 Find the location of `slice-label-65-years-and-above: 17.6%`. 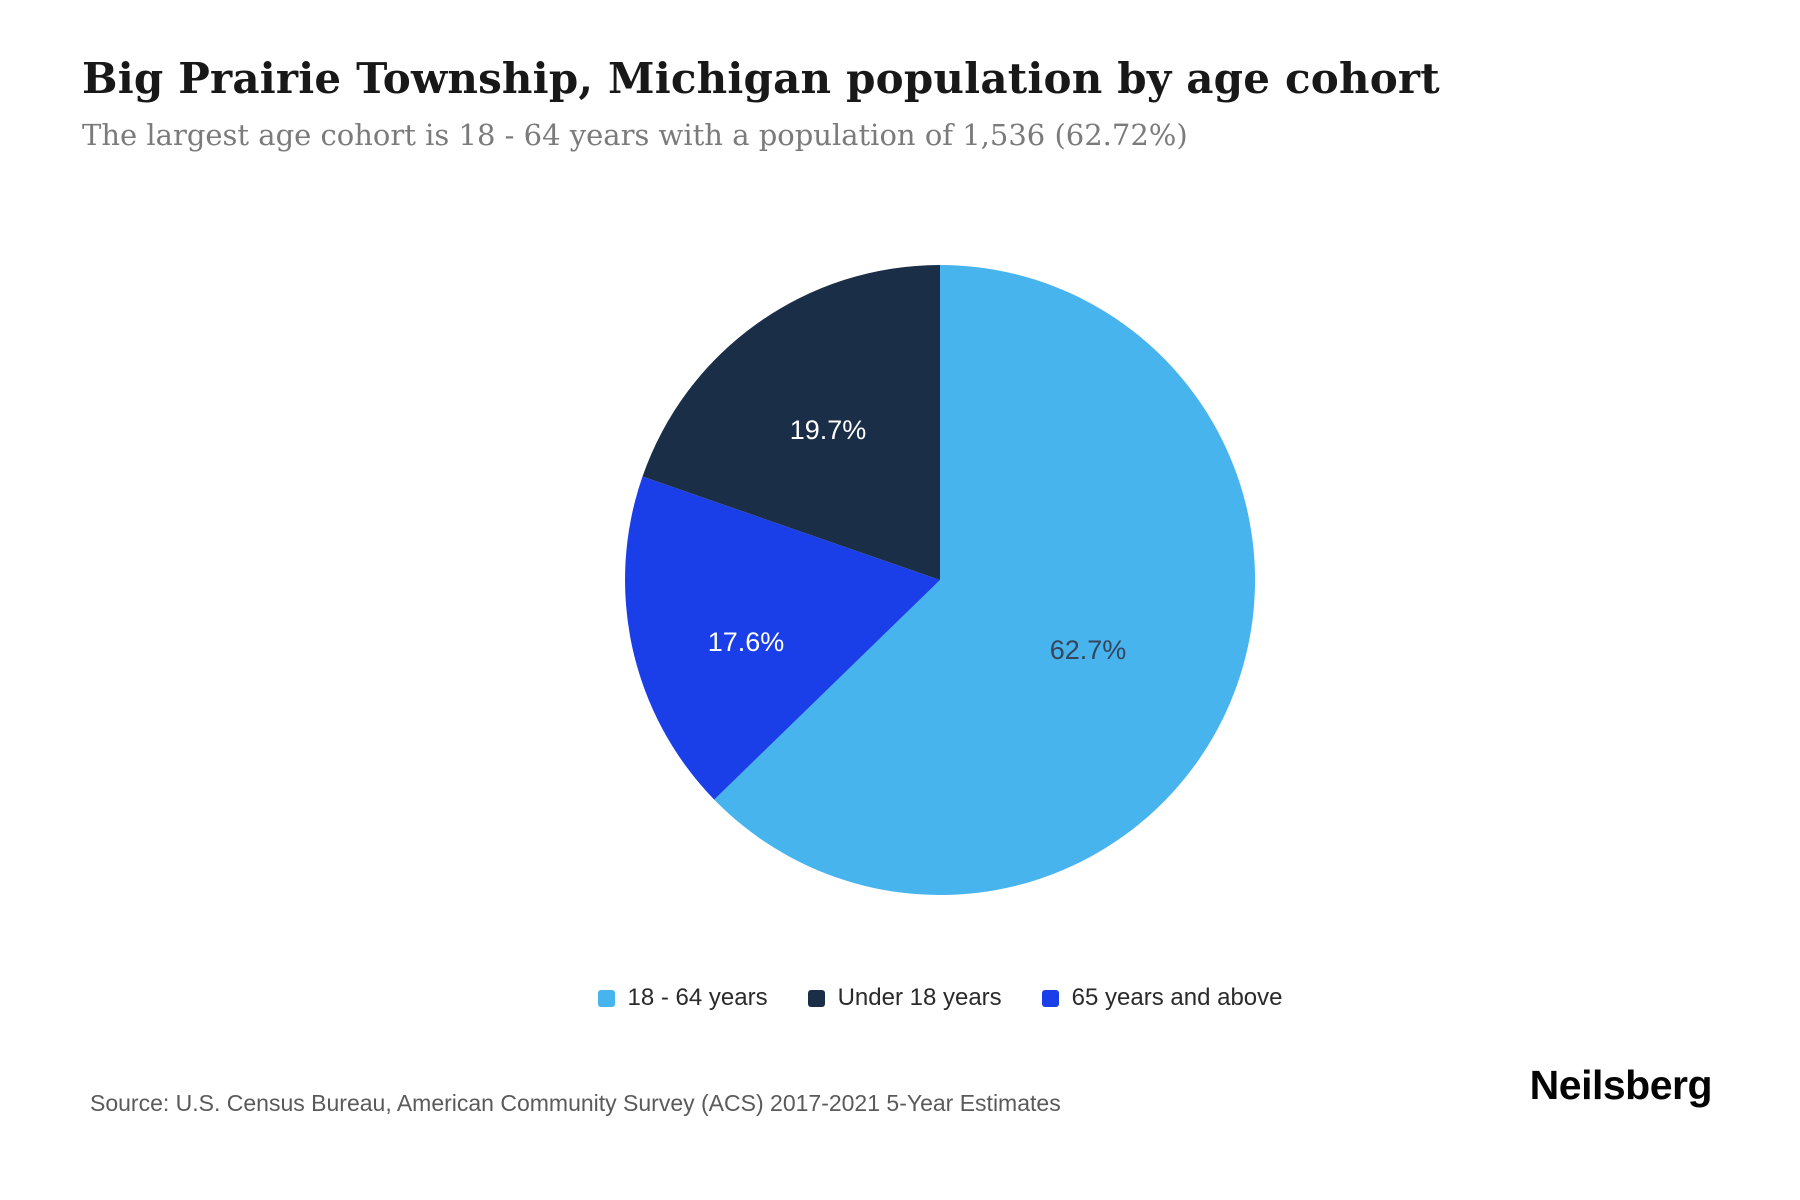

slice-label-65-years-and-above: 17.6% is located at coordinates (746, 642).